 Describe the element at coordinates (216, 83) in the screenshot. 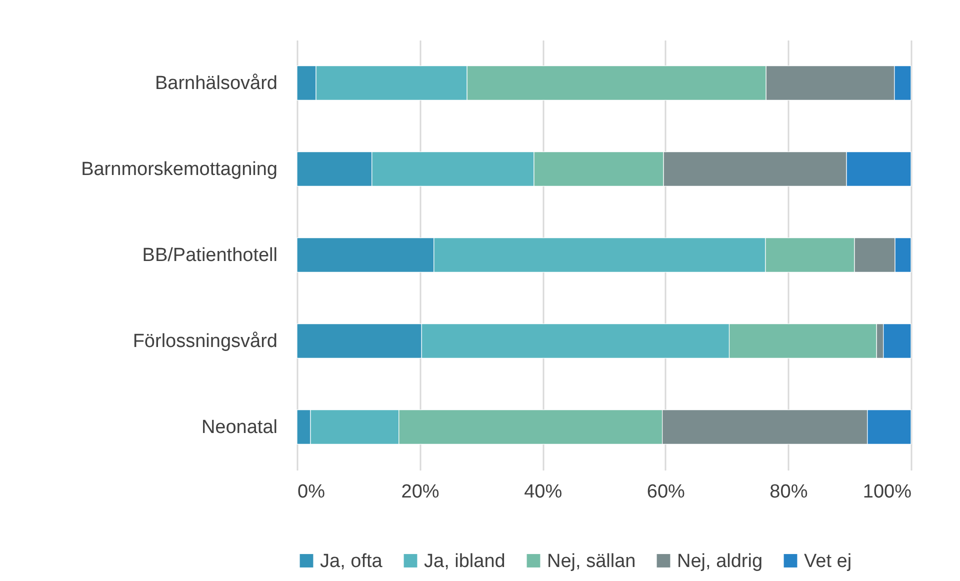

I see `y-tick-label: Barnhälsovård` at that location.